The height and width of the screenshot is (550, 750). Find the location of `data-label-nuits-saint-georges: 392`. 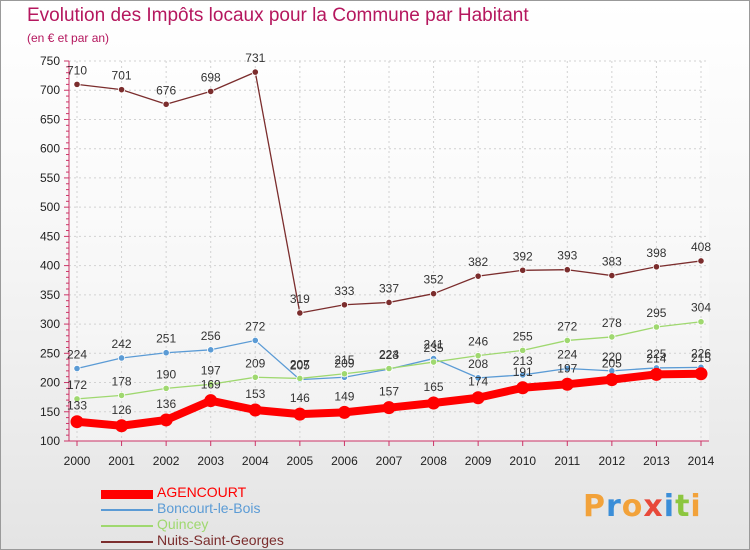

data-label-nuits-saint-georges: 392 is located at coordinates (523, 256).